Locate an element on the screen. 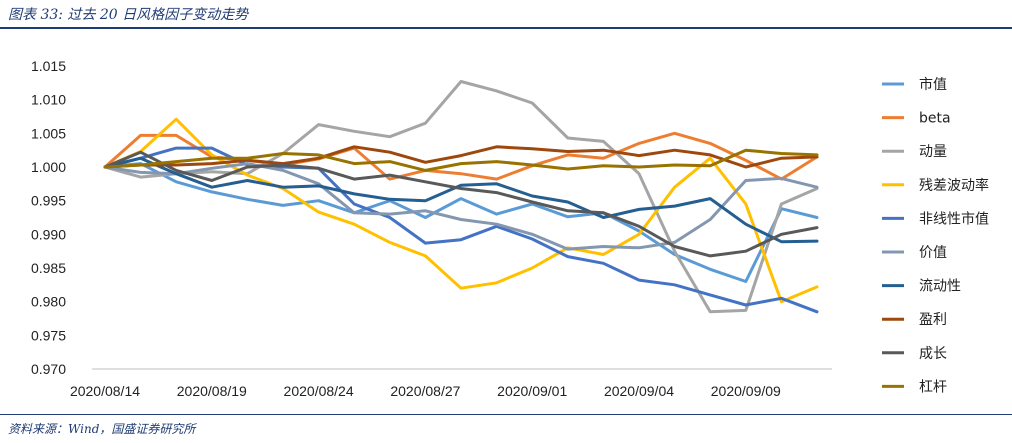 Image resolution: width=1012 pixels, height=443 pixels. legend-label: 非线性市值 is located at coordinates (954, 218).